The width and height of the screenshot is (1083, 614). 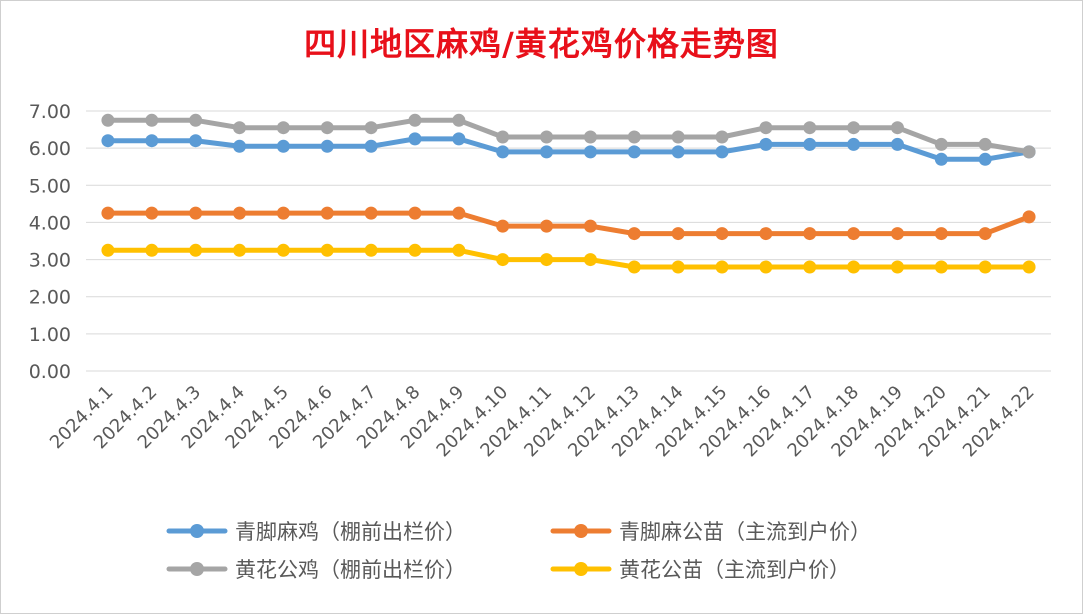 What do you see at coordinates (350, 532) in the screenshot?
I see `legend-label: 青脚麻鸡（棚前出栏价）` at bounding box center [350, 532].